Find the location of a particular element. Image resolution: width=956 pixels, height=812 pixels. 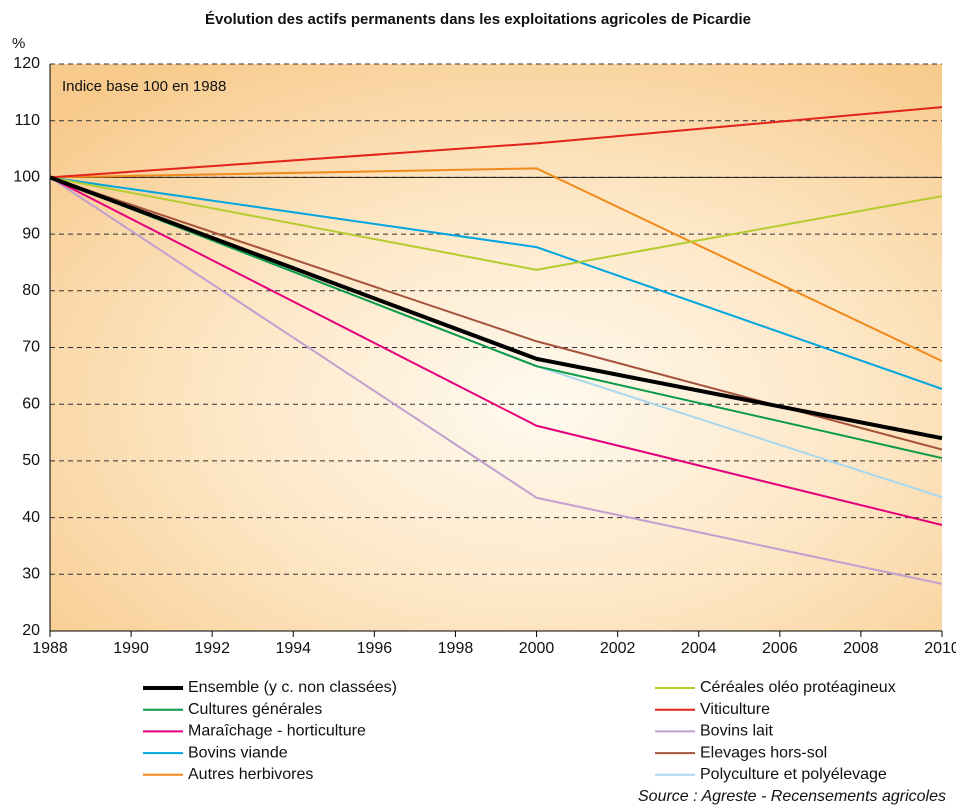

y-tick-label: 100 is located at coordinates (26, 177).